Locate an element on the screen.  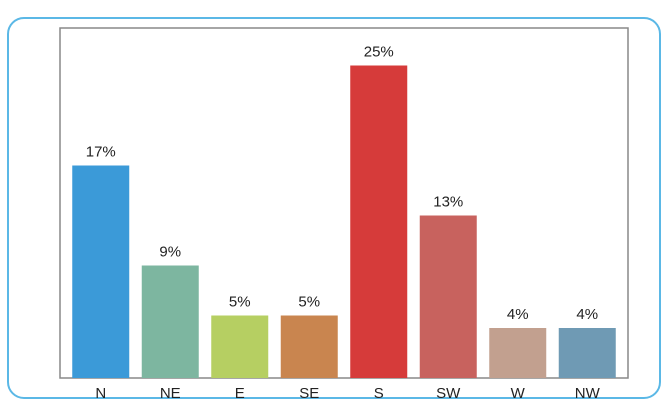
value-label: 9% is located at coordinates (170, 251).